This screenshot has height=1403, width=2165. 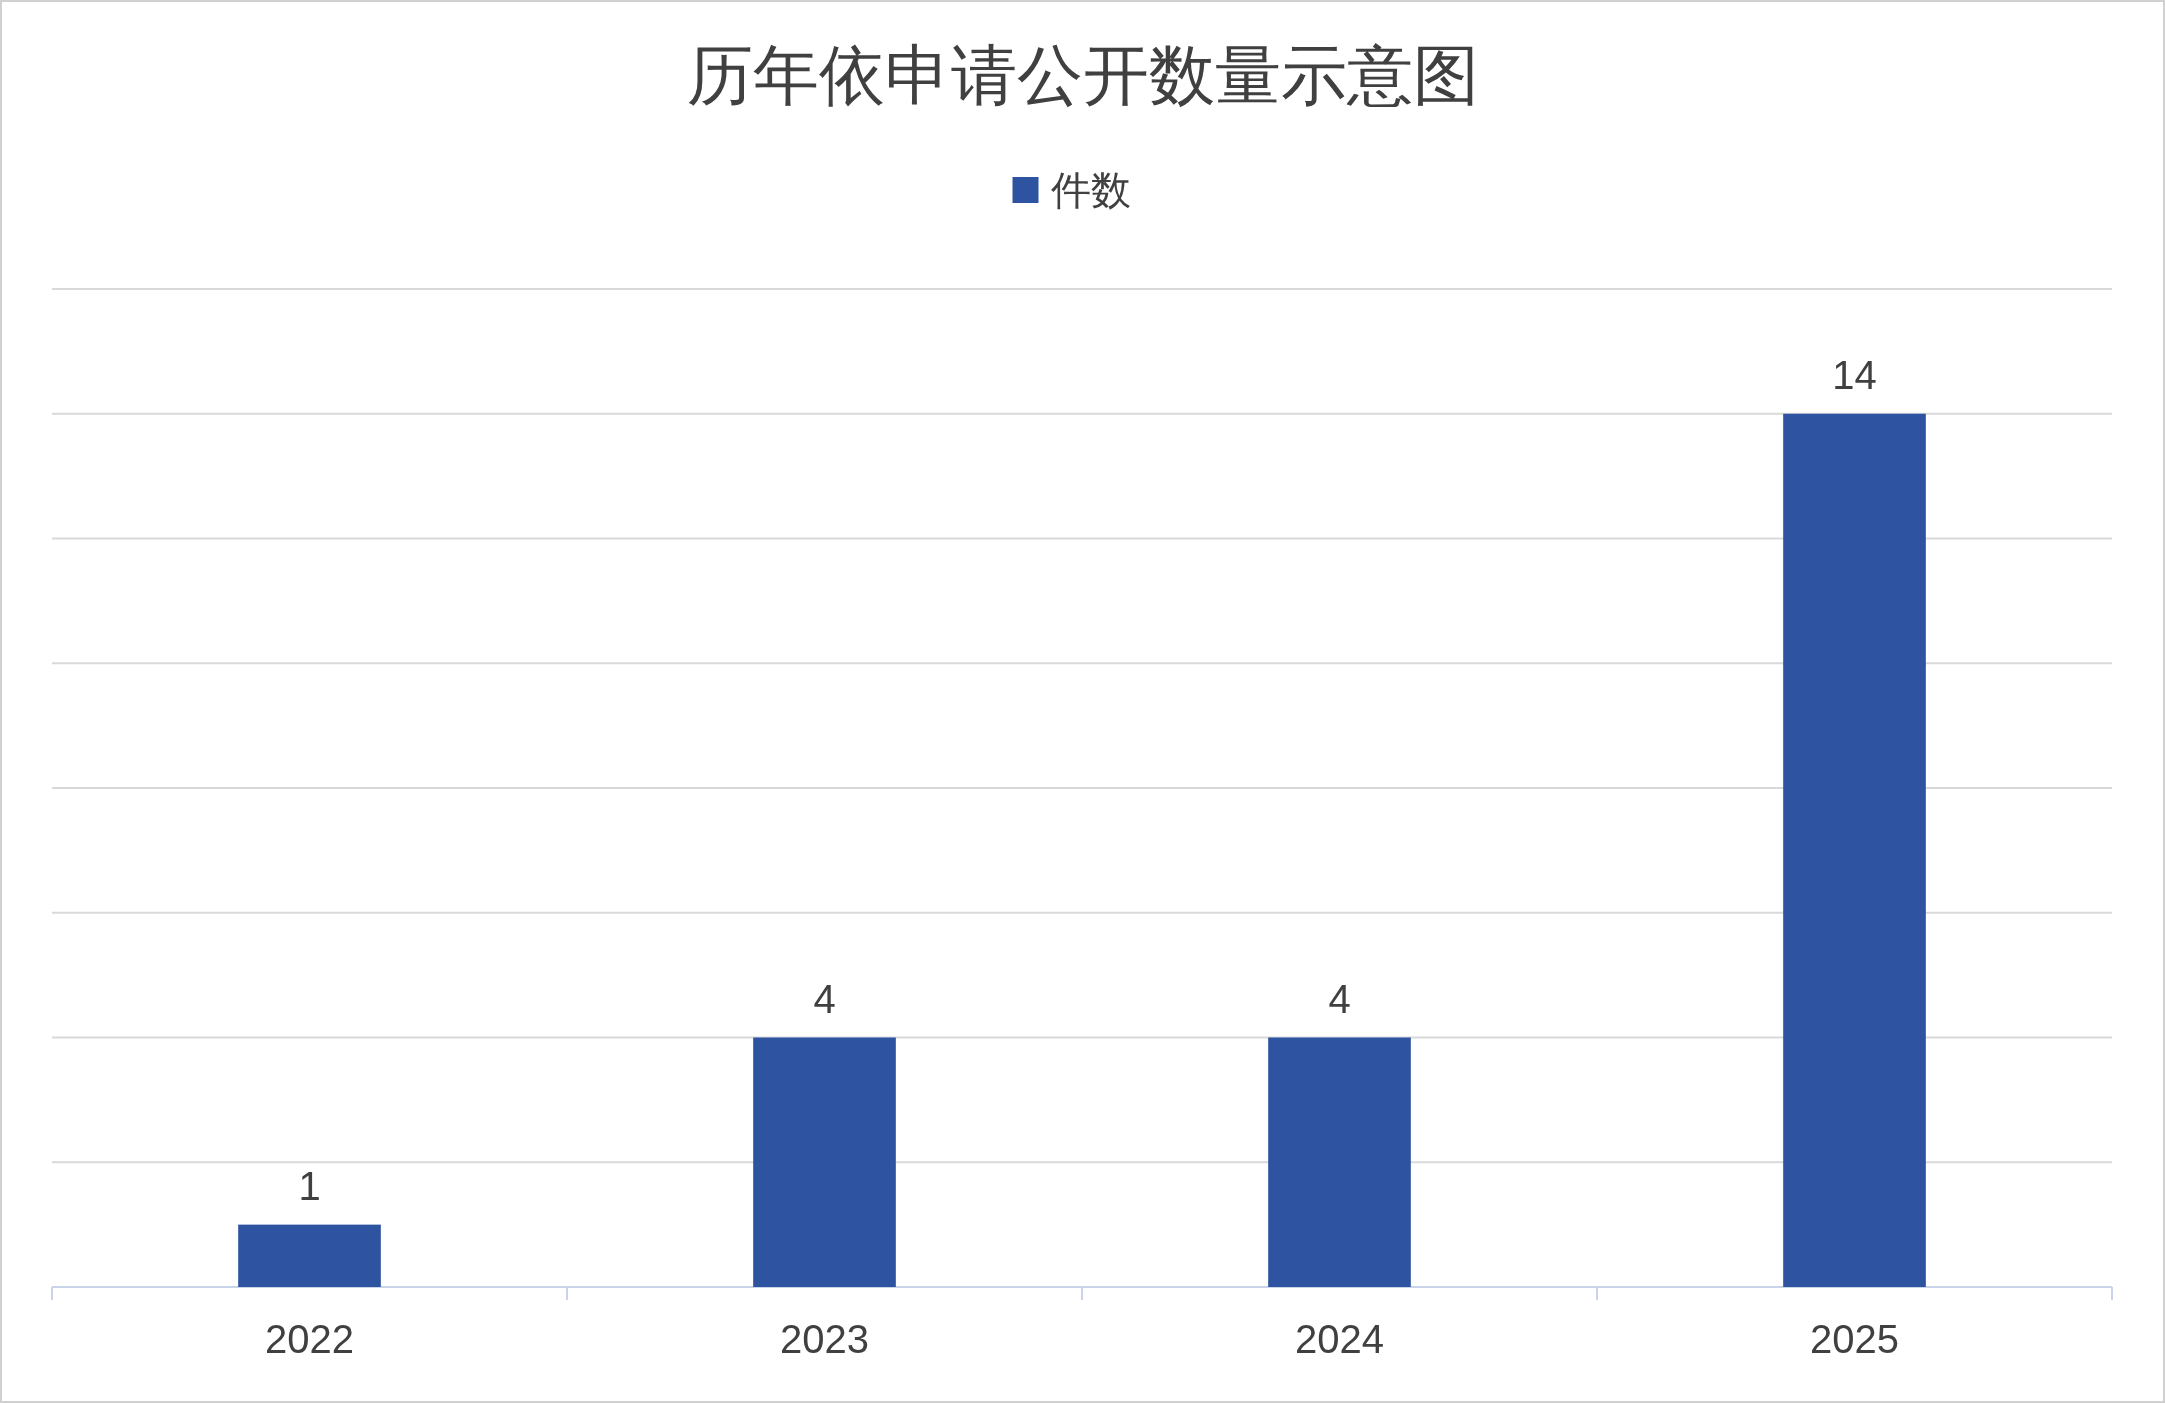 What do you see at coordinates (1339, 1339) in the screenshot?
I see `x-tick-label: 2024` at bounding box center [1339, 1339].